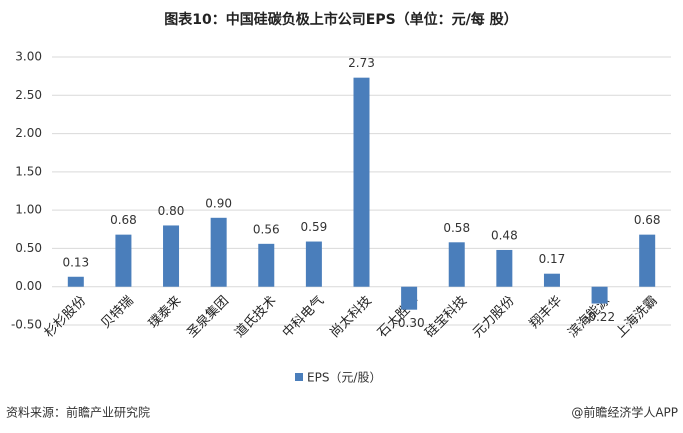  What do you see at coordinates (208, 317) in the screenshot?
I see `x-tick-label: 圣泉集团` at bounding box center [208, 317].